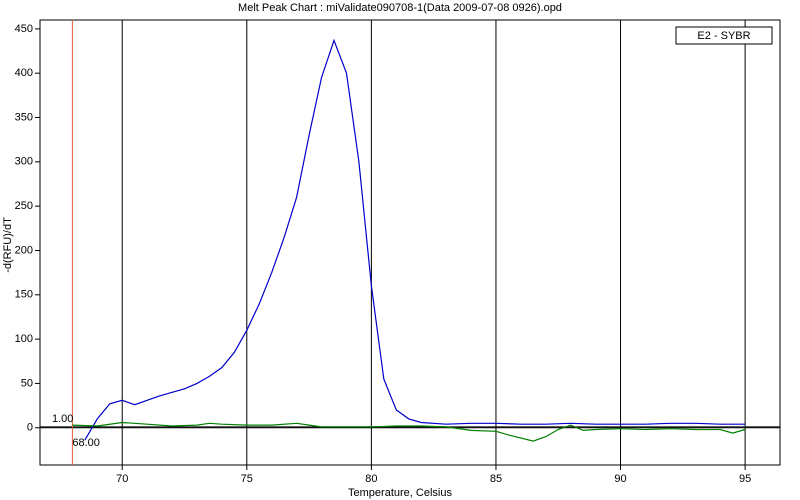 The height and width of the screenshot is (500, 800). I want to click on x-tick-label: 90, so click(620, 479).